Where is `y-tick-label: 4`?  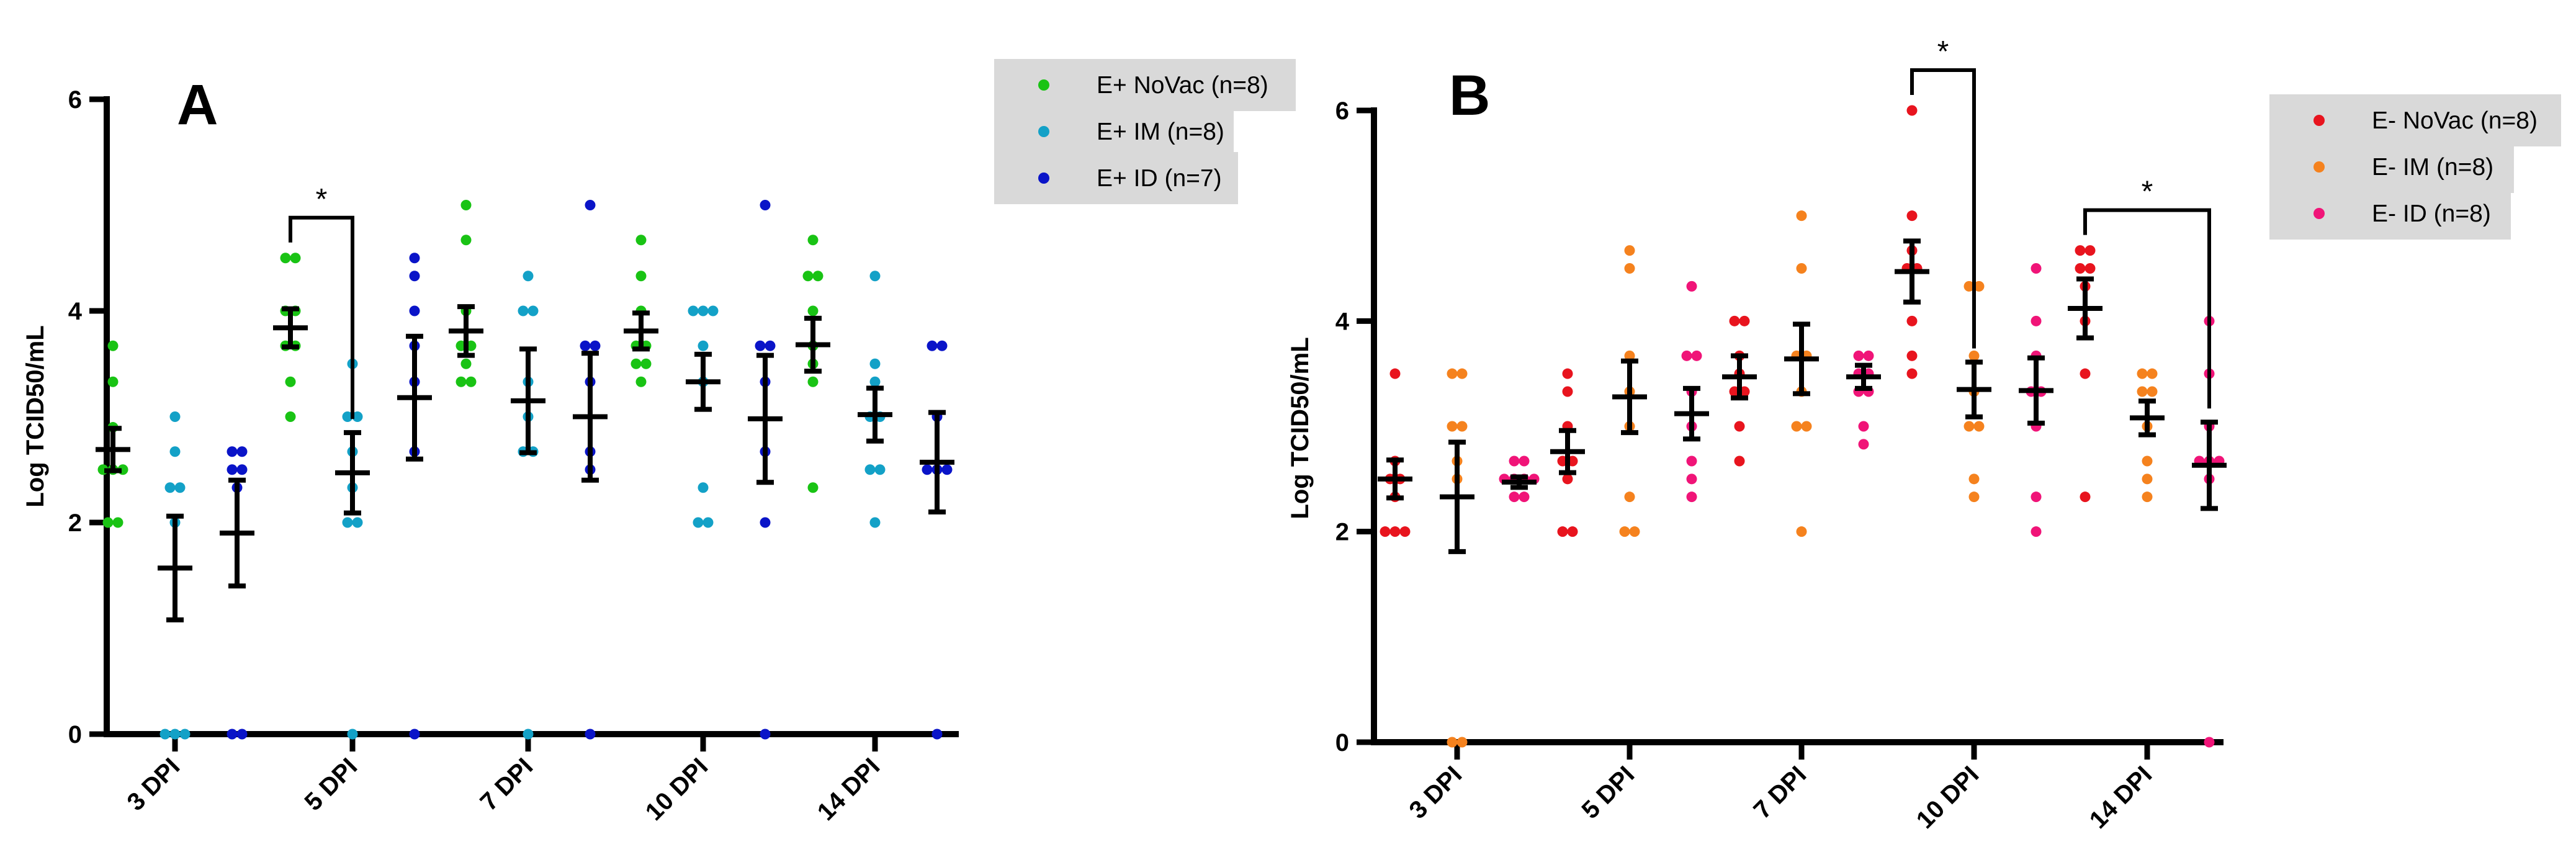
y-tick-label: 4 is located at coordinates (75, 312).